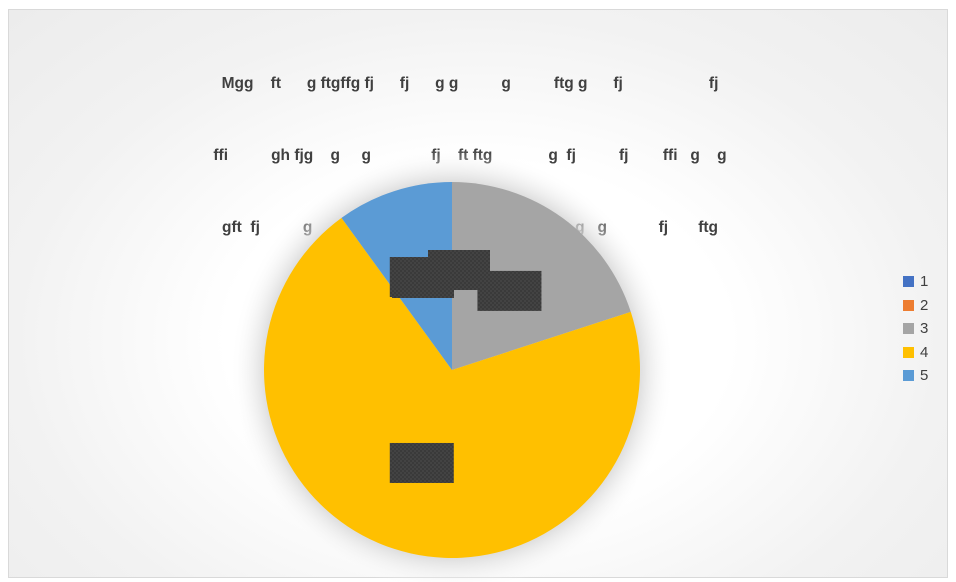 This screenshot has height=582, width=956. I want to click on legend-label: 5, so click(924, 376).